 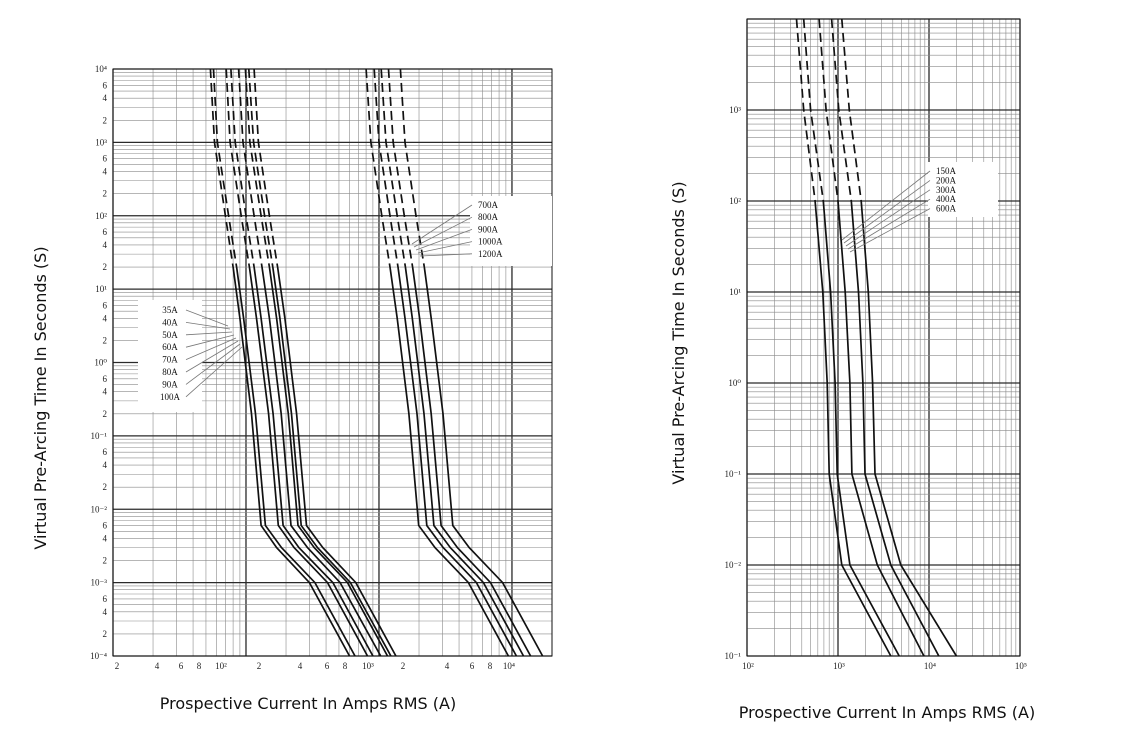 What do you see at coordinates (170, 347) in the screenshot?
I see `legend-label-60A: 60A` at bounding box center [170, 347].